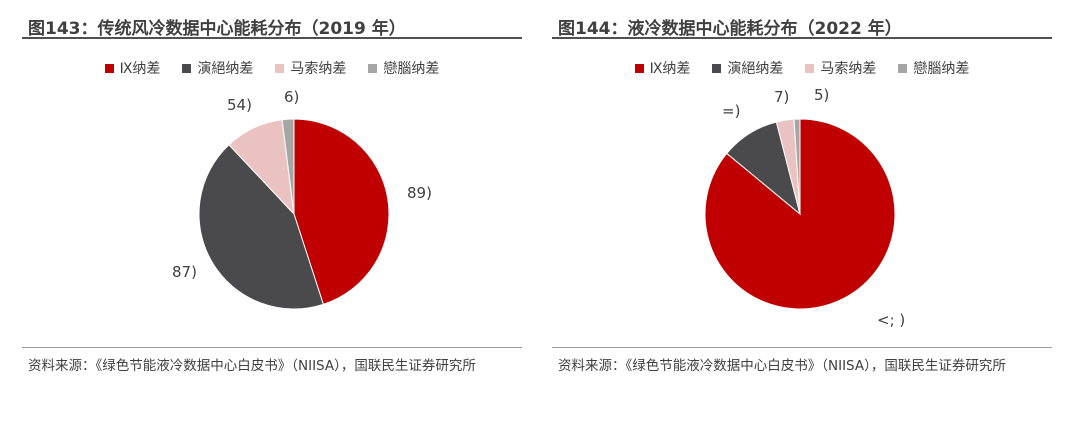  What do you see at coordinates (891, 320) in the screenshot?
I see `data-label-it: <; )` at bounding box center [891, 320].